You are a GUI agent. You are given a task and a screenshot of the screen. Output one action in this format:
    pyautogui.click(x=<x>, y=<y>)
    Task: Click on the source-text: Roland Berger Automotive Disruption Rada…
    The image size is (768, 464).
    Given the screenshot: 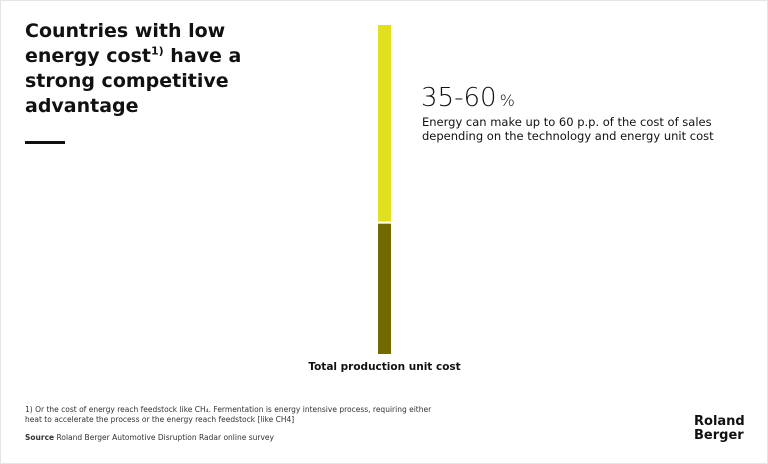 What is the action you would take?
    pyautogui.click(x=165, y=437)
    